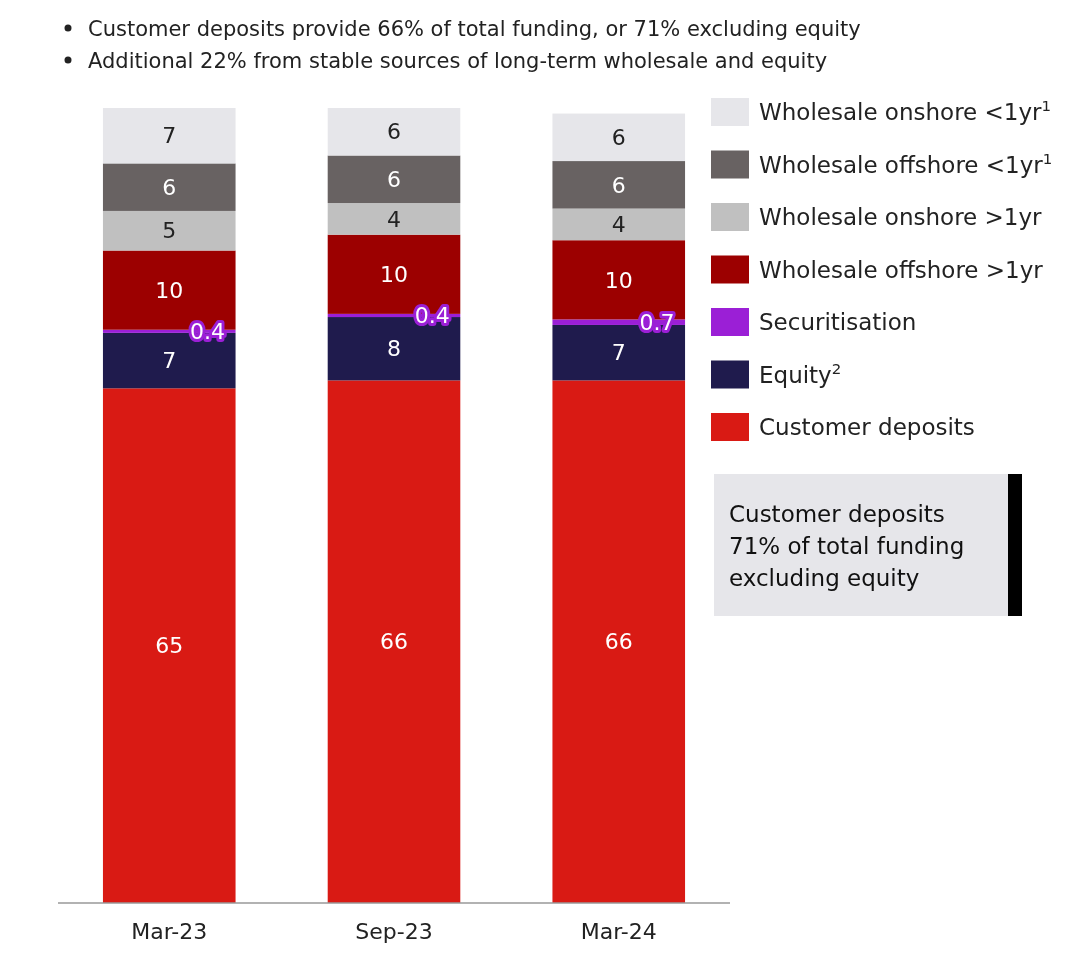 The image size is (1080, 977). Describe the element at coordinates (394, 349) in the screenshot. I see `data-label: 8` at that location.